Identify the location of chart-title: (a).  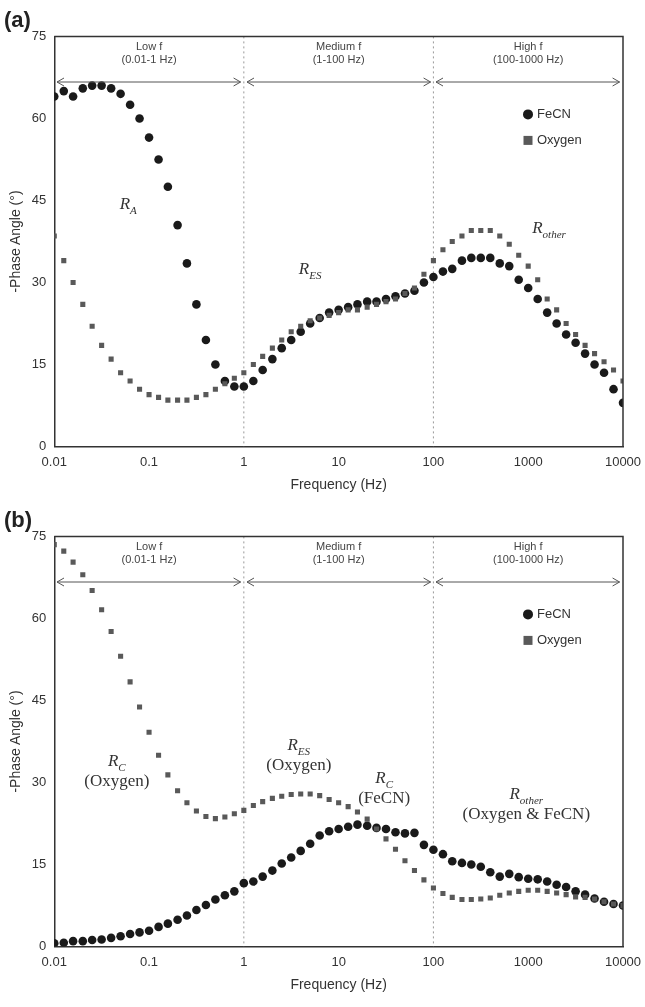
(17, 20).